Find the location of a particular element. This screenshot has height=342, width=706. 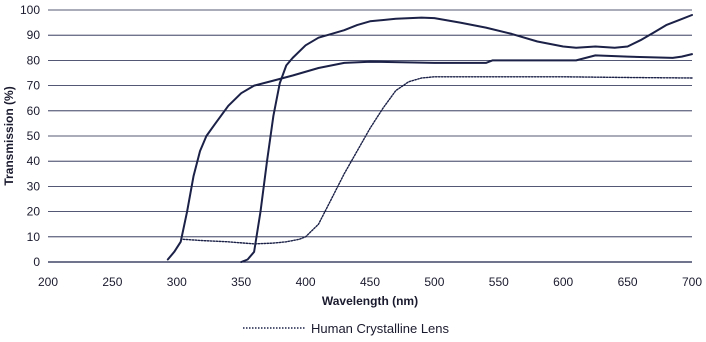

x-axis-title: Wavelength (nm) is located at coordinates (370, 301).